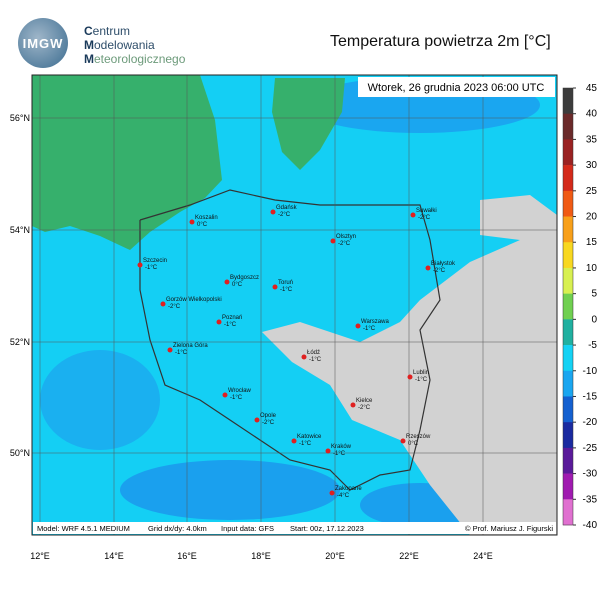 The height and width of the screenshot is (600, 600). What do you see at coordinates (127, 162) in the screenshot?
I see `sea` at bounding box center [127, 162].